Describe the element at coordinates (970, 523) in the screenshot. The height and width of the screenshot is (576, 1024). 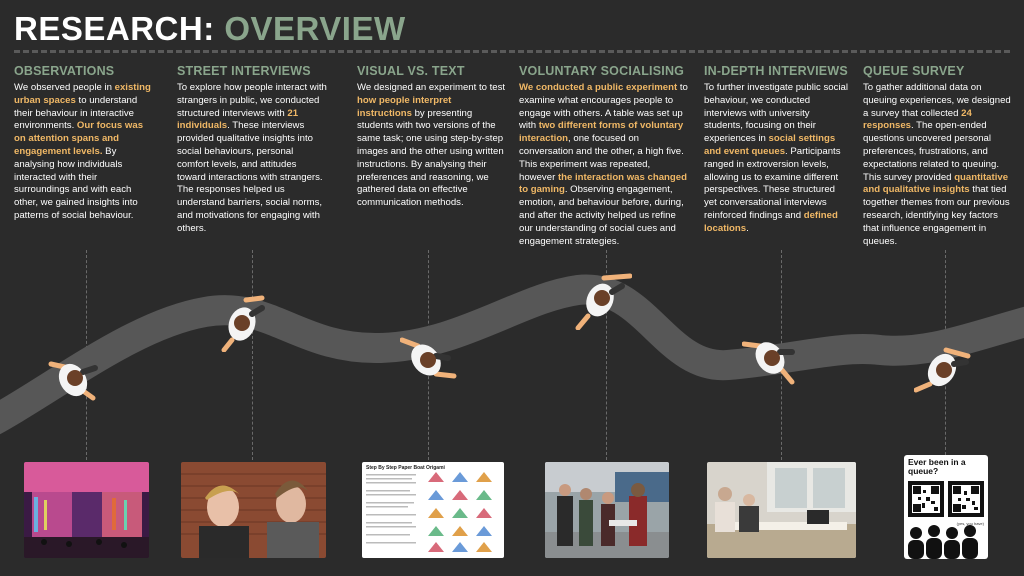
I see `survey-caption: (yes, you have)` at that location.